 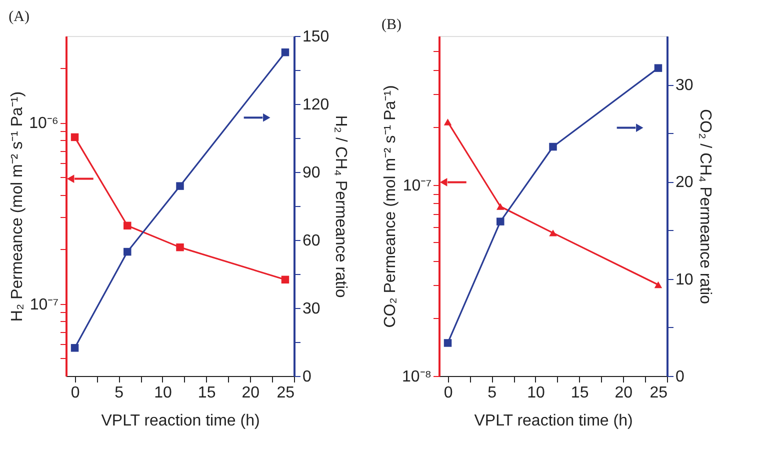 I want to click on chart-title: (A), so click(x=19, y=17).